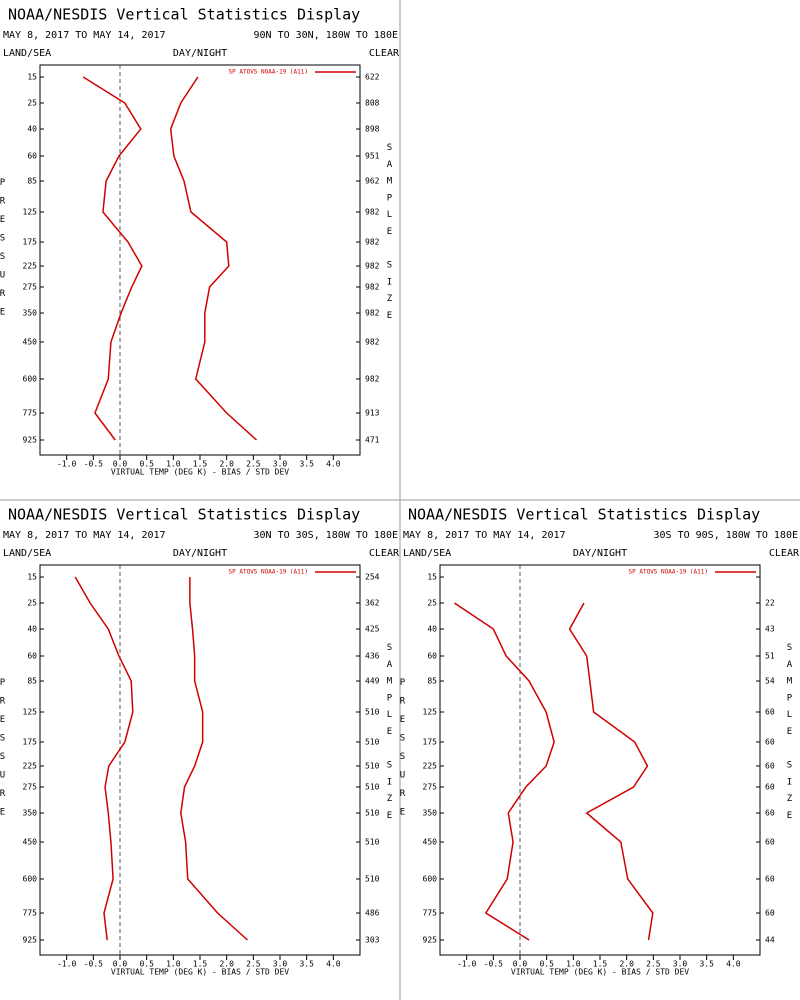  Describe the element at coordinates (30, 742) in the screenshot. I see `y-tick-label: 175` at that location.